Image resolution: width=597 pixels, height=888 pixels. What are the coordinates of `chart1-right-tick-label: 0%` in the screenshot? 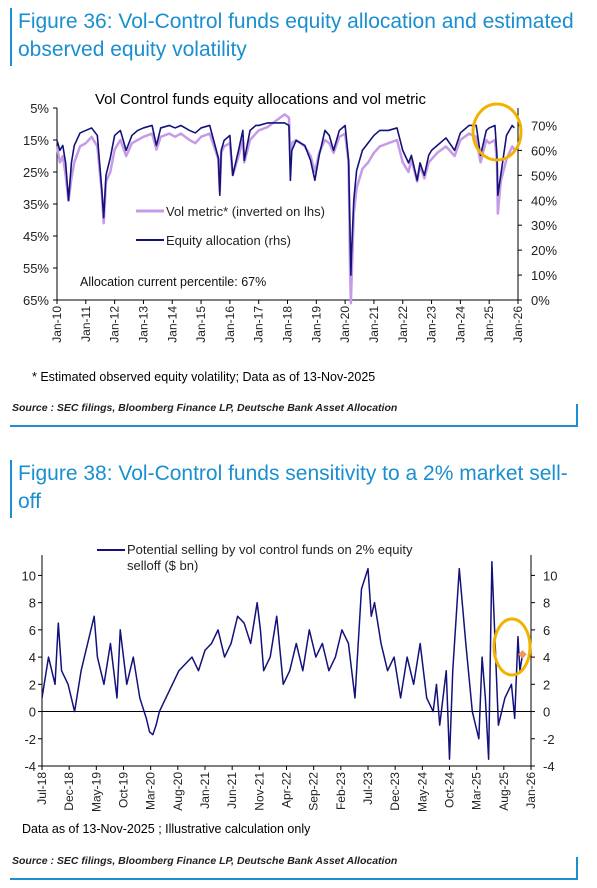 It's located at (540, 300).